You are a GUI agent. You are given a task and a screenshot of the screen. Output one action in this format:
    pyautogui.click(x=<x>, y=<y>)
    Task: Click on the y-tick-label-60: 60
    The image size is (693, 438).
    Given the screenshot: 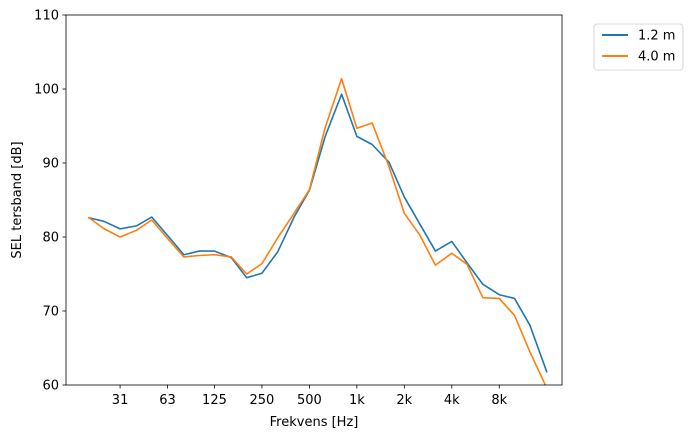 What is the action you would take?
    pyautogui.click(x=50, y=386)
    